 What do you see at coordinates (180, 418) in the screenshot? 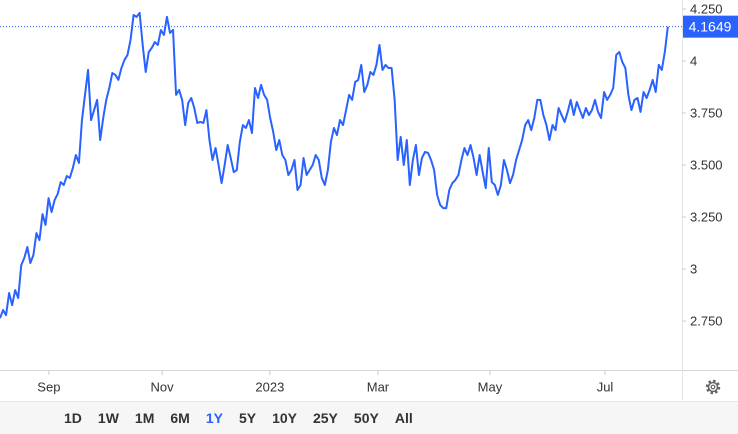
I see `range-button: 6M` at bounding box center [180, 418].